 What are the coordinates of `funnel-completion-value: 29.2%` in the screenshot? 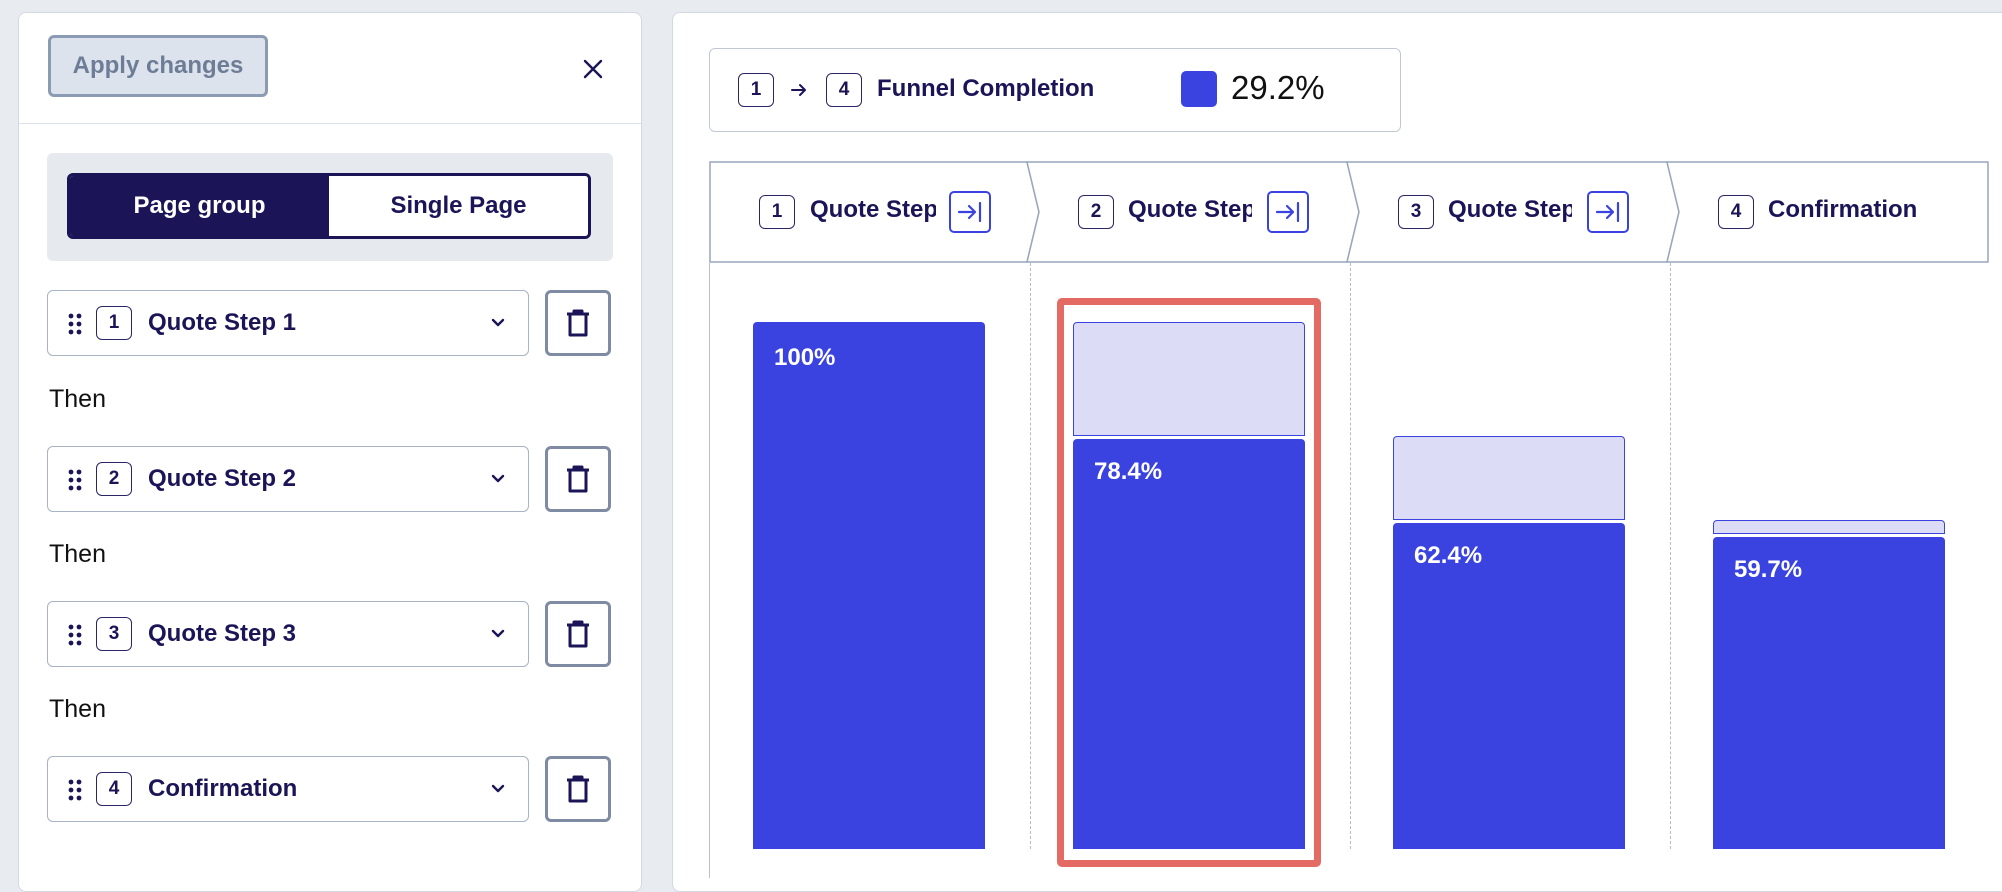 It's located at (1278, 87).